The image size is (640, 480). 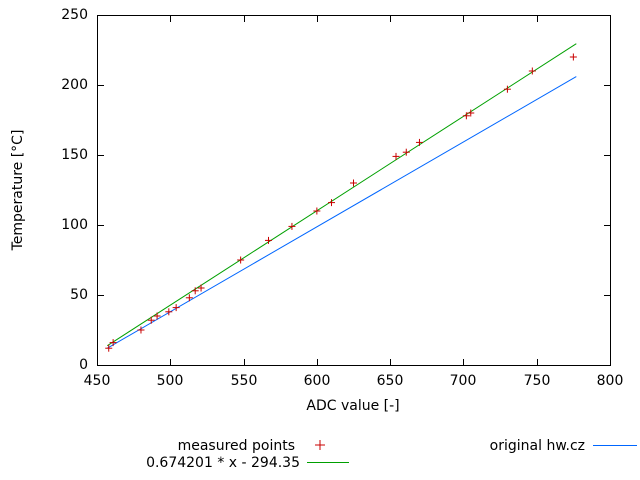 What do you see at coordinates (615, 445) in the screenshot?
I see `original-line-swatch` at bounding box center [615, 445].